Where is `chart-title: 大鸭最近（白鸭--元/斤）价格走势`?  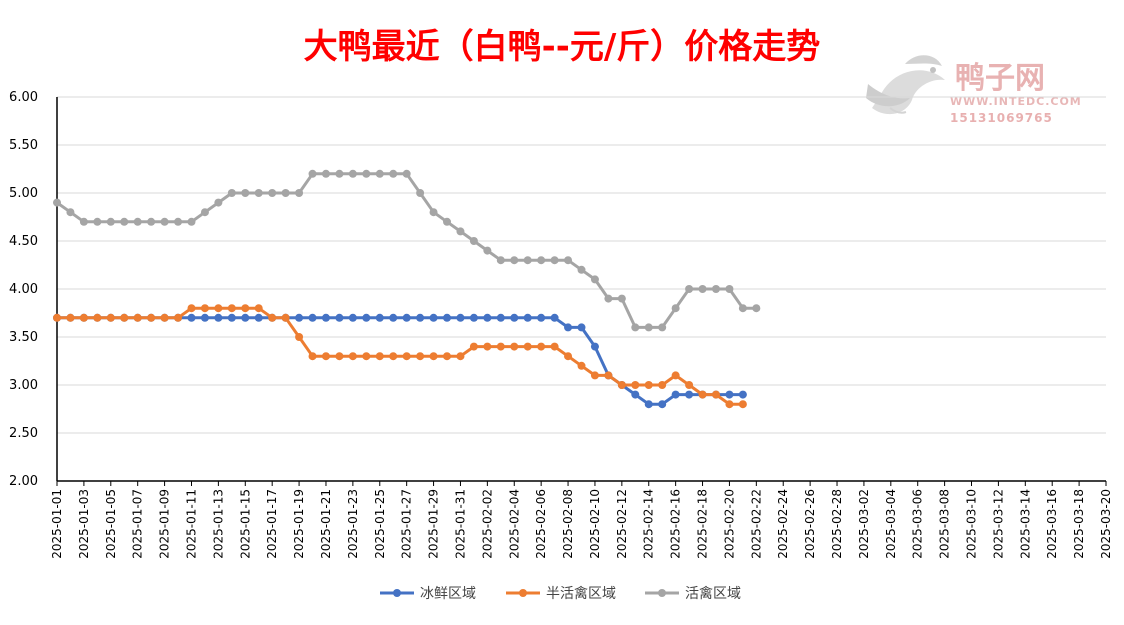
chart-title: 大鸭最近（白鸭--元/斤）价格走势 is located at coordinates (562, 47).